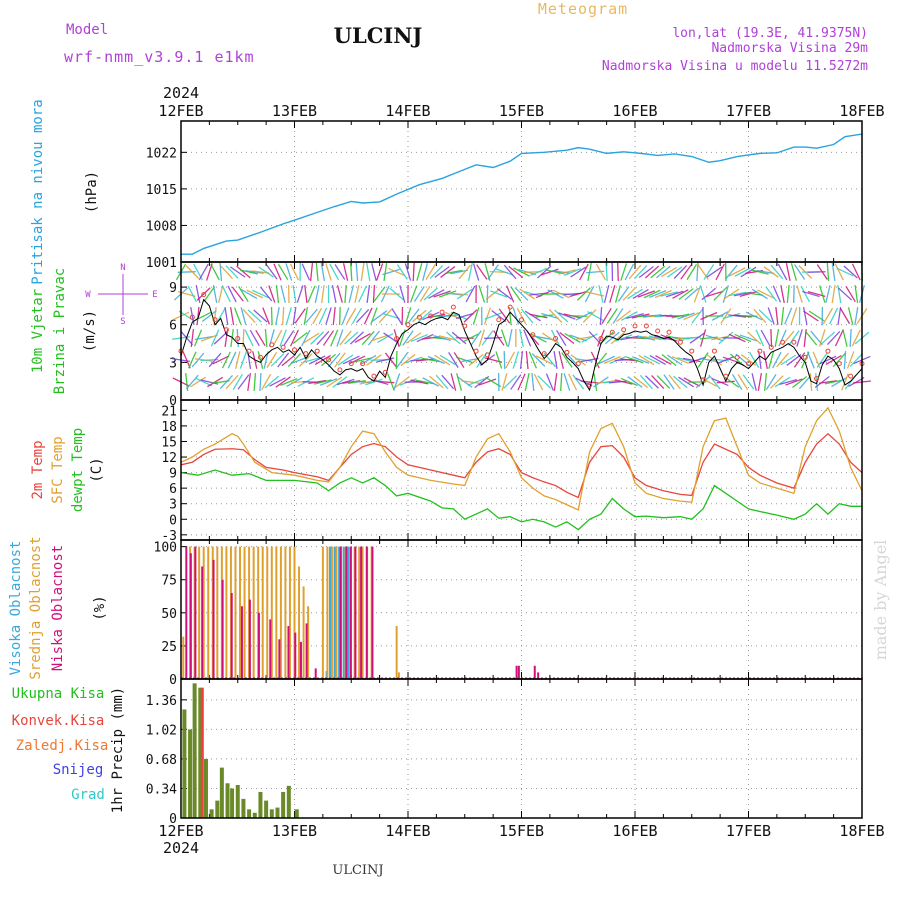  I want to click on bottom-tick-label: 17FEB, so click(748, 831).